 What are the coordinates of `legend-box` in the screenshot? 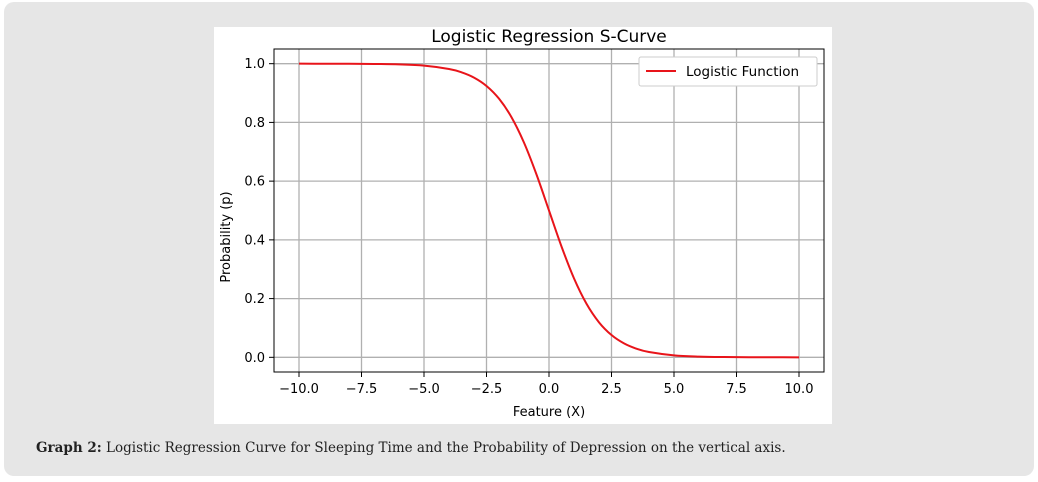 It's located at (728, 71).